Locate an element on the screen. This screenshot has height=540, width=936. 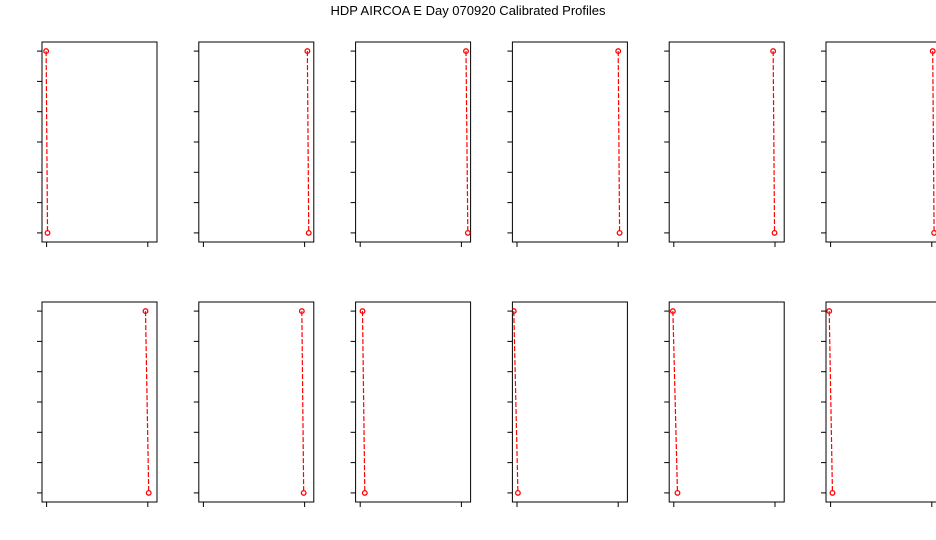
panel-3-frame is located at coordinates (569, 142).